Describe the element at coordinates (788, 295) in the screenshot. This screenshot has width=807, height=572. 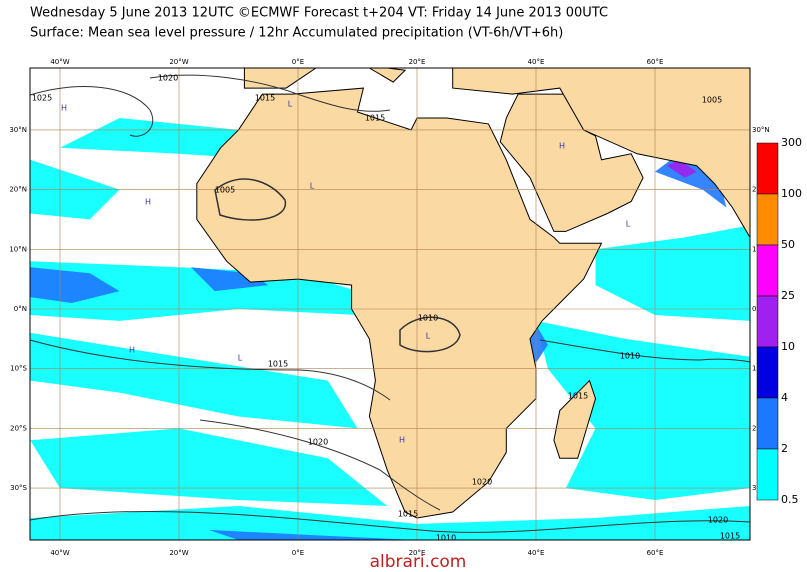
I see `colorbar-label: 25` at that location.